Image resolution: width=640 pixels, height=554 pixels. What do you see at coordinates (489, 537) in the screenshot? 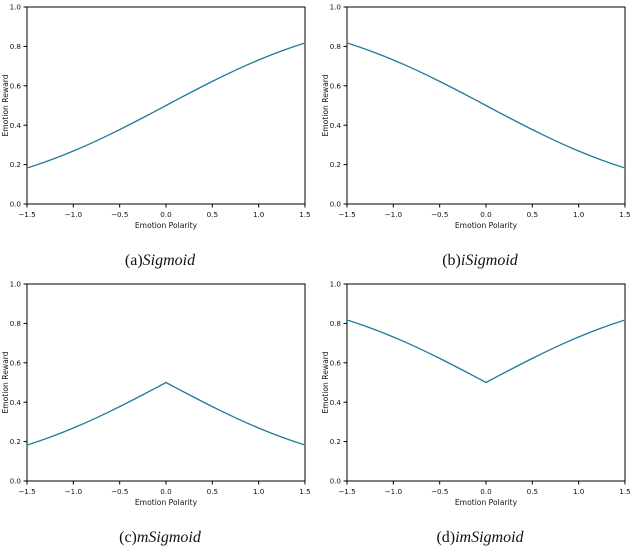
I see `caption-name: imSigmoid` at bounding box center [489, 537].